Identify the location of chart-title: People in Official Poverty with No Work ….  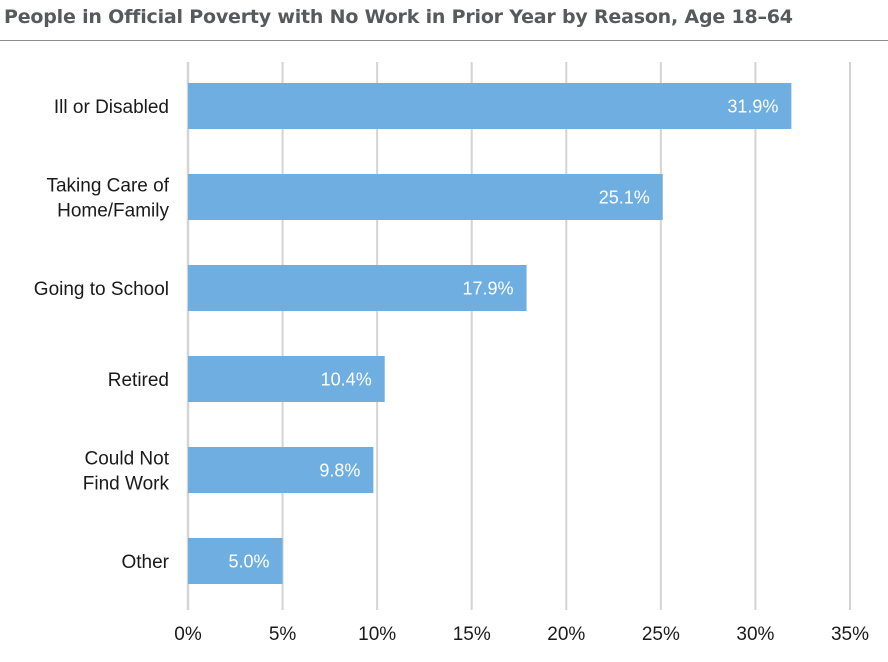
(398, 17).